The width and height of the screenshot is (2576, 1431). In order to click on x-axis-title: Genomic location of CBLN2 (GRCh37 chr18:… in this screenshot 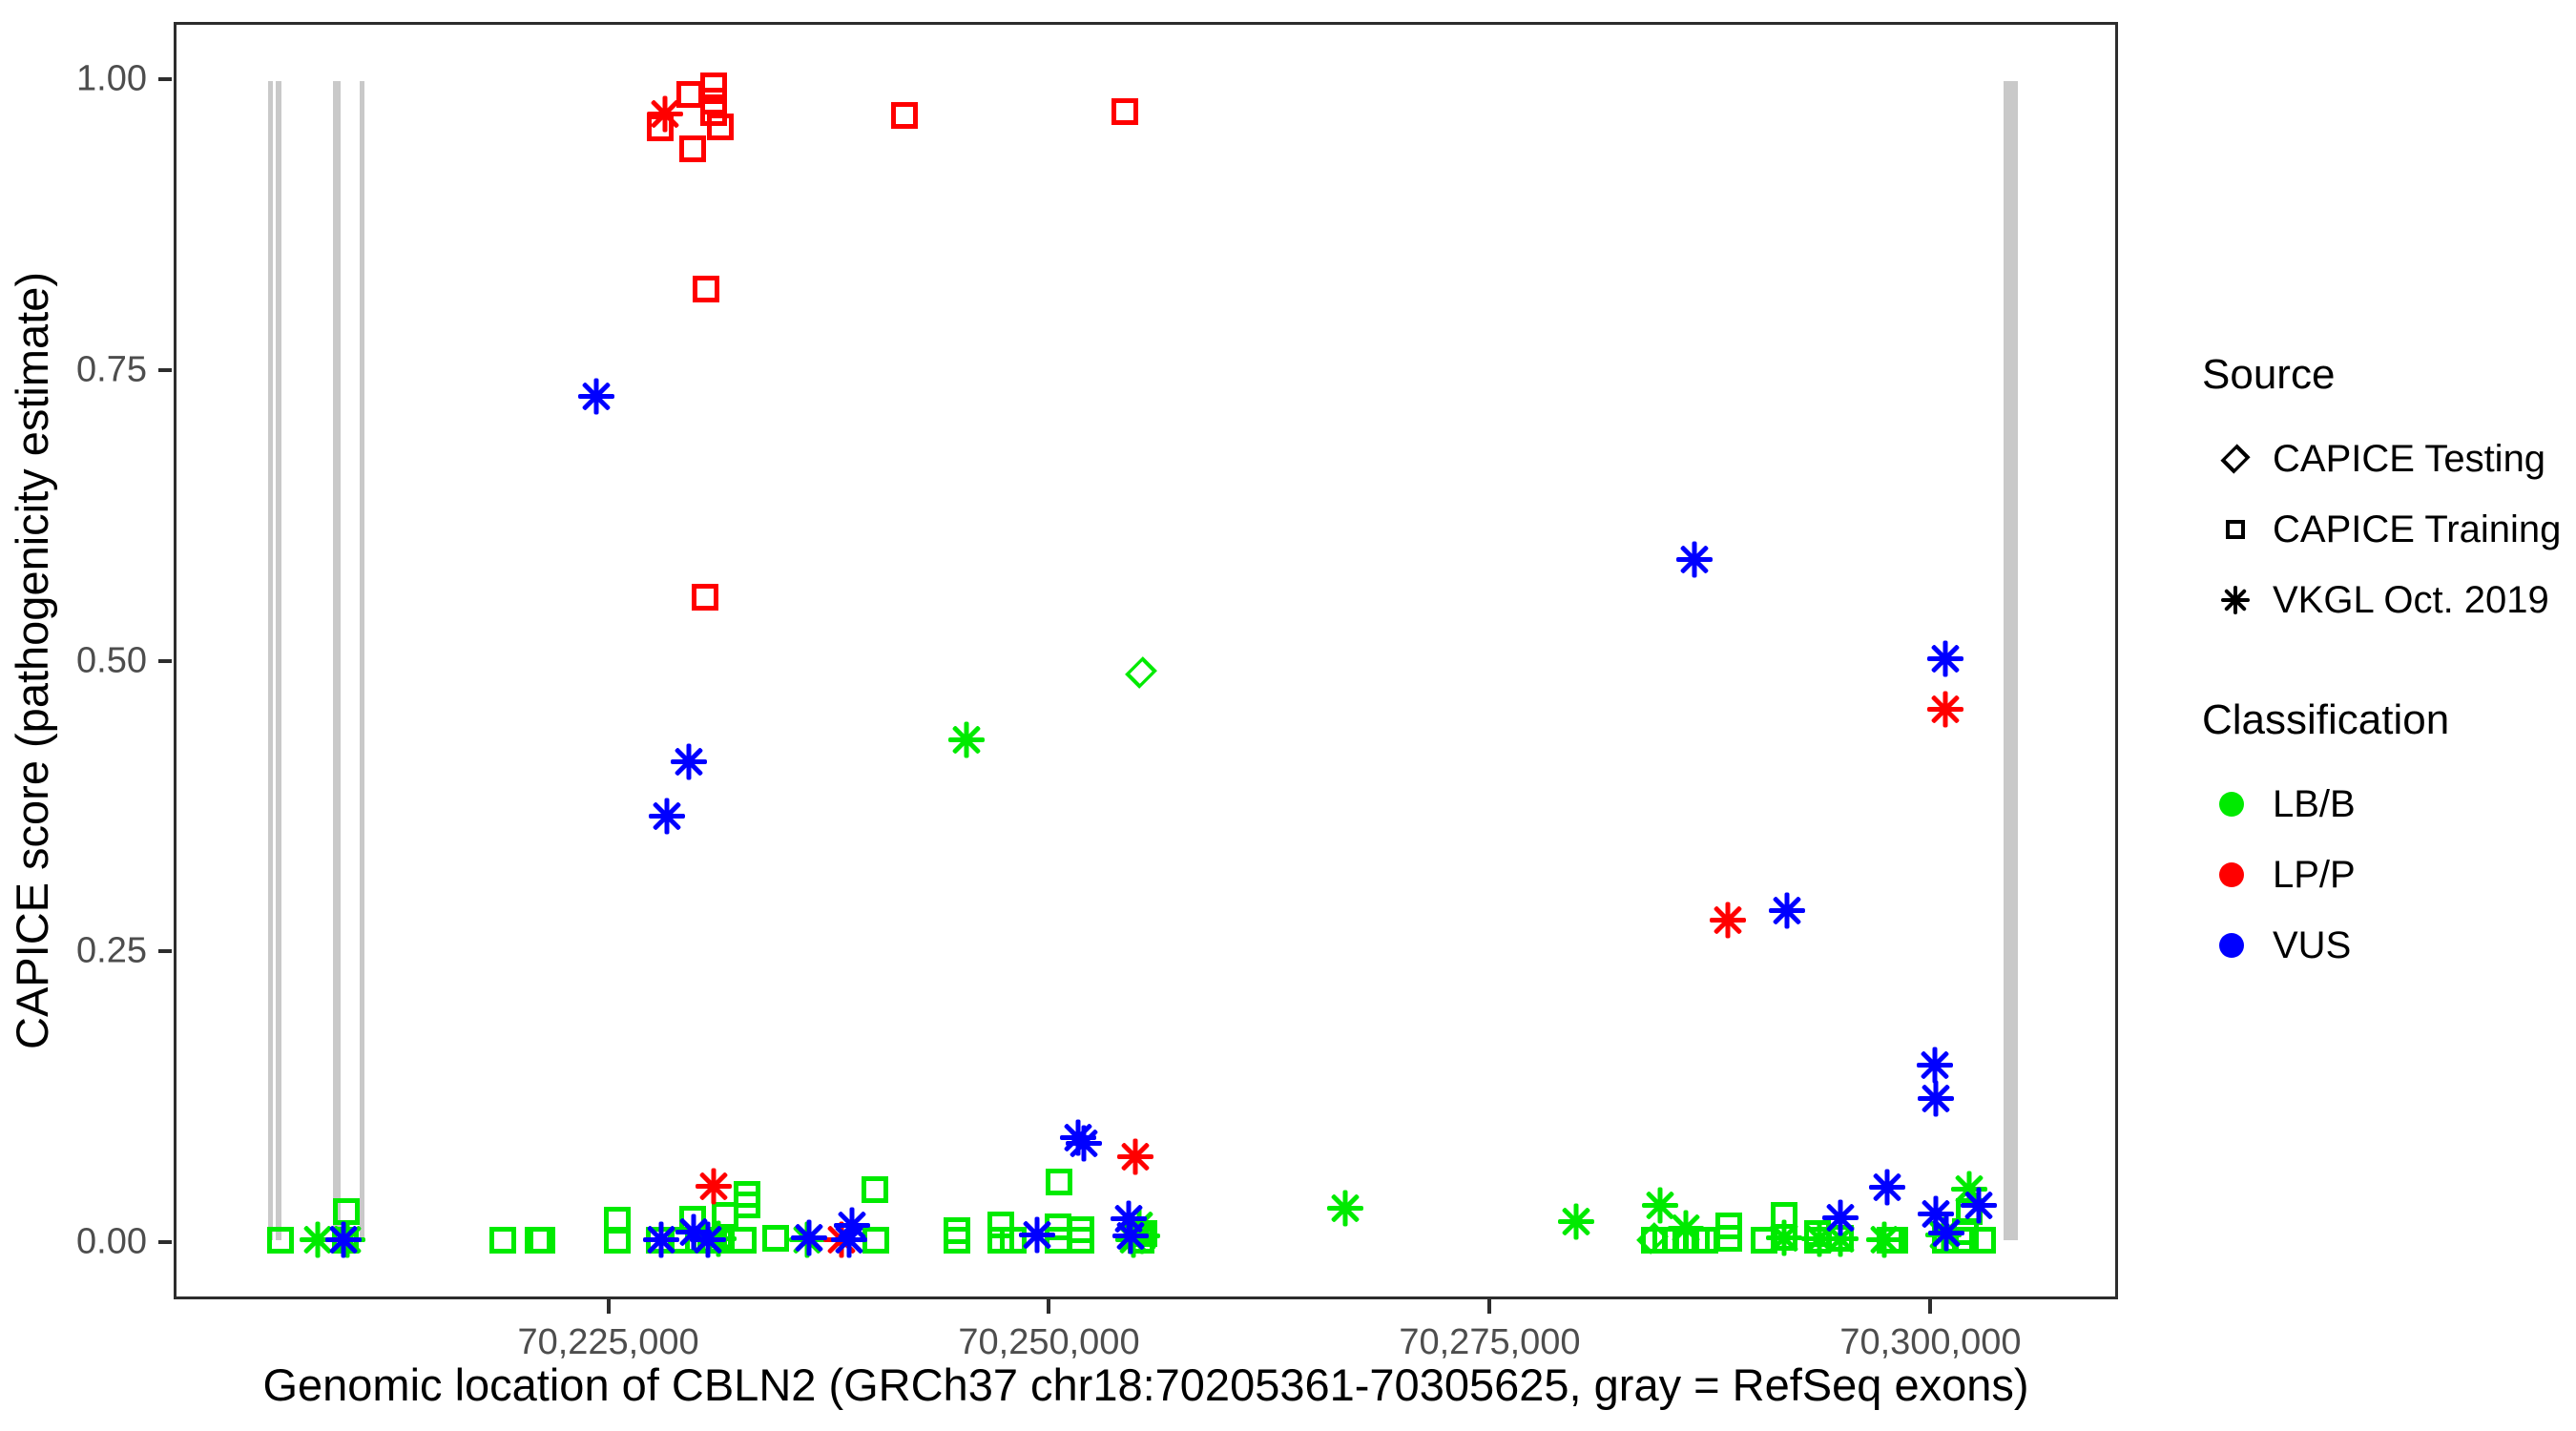, I will do `click(1145, 1384)`.